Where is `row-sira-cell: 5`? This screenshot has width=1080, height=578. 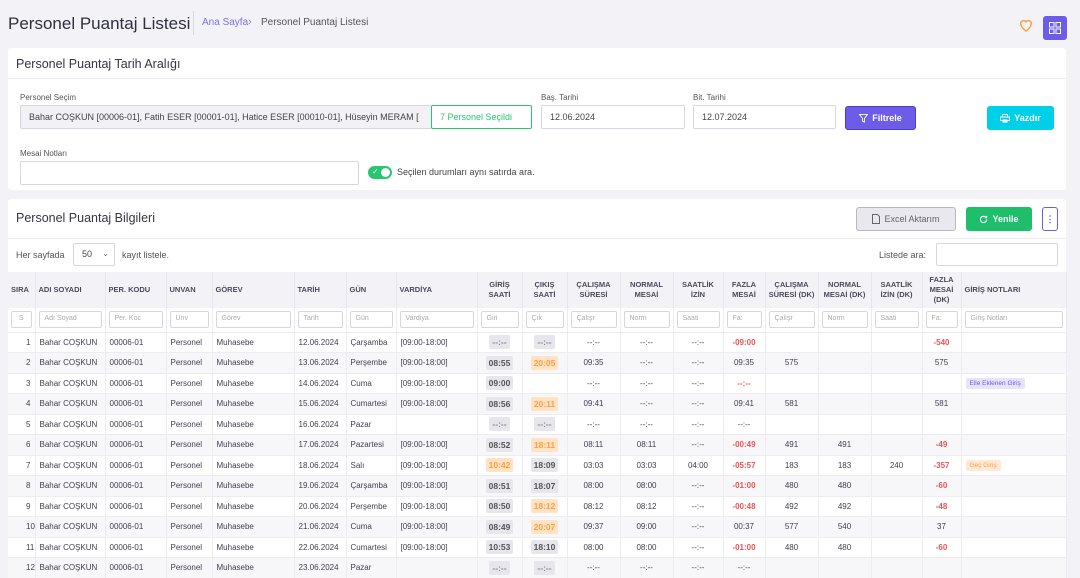
row-sira-cell: 5 is located at coordinates (22, 424).